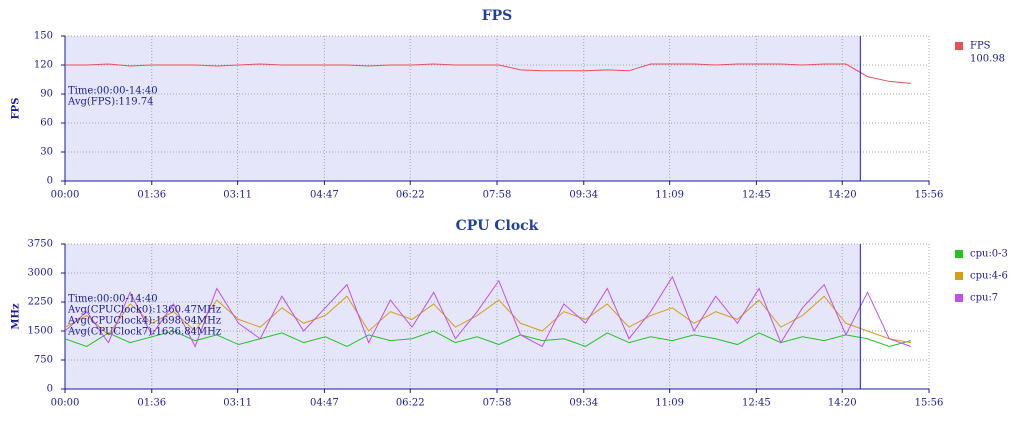  I want to click on annotation: Avg(CPUClock0):1360.47MHz, so click(144, 310).